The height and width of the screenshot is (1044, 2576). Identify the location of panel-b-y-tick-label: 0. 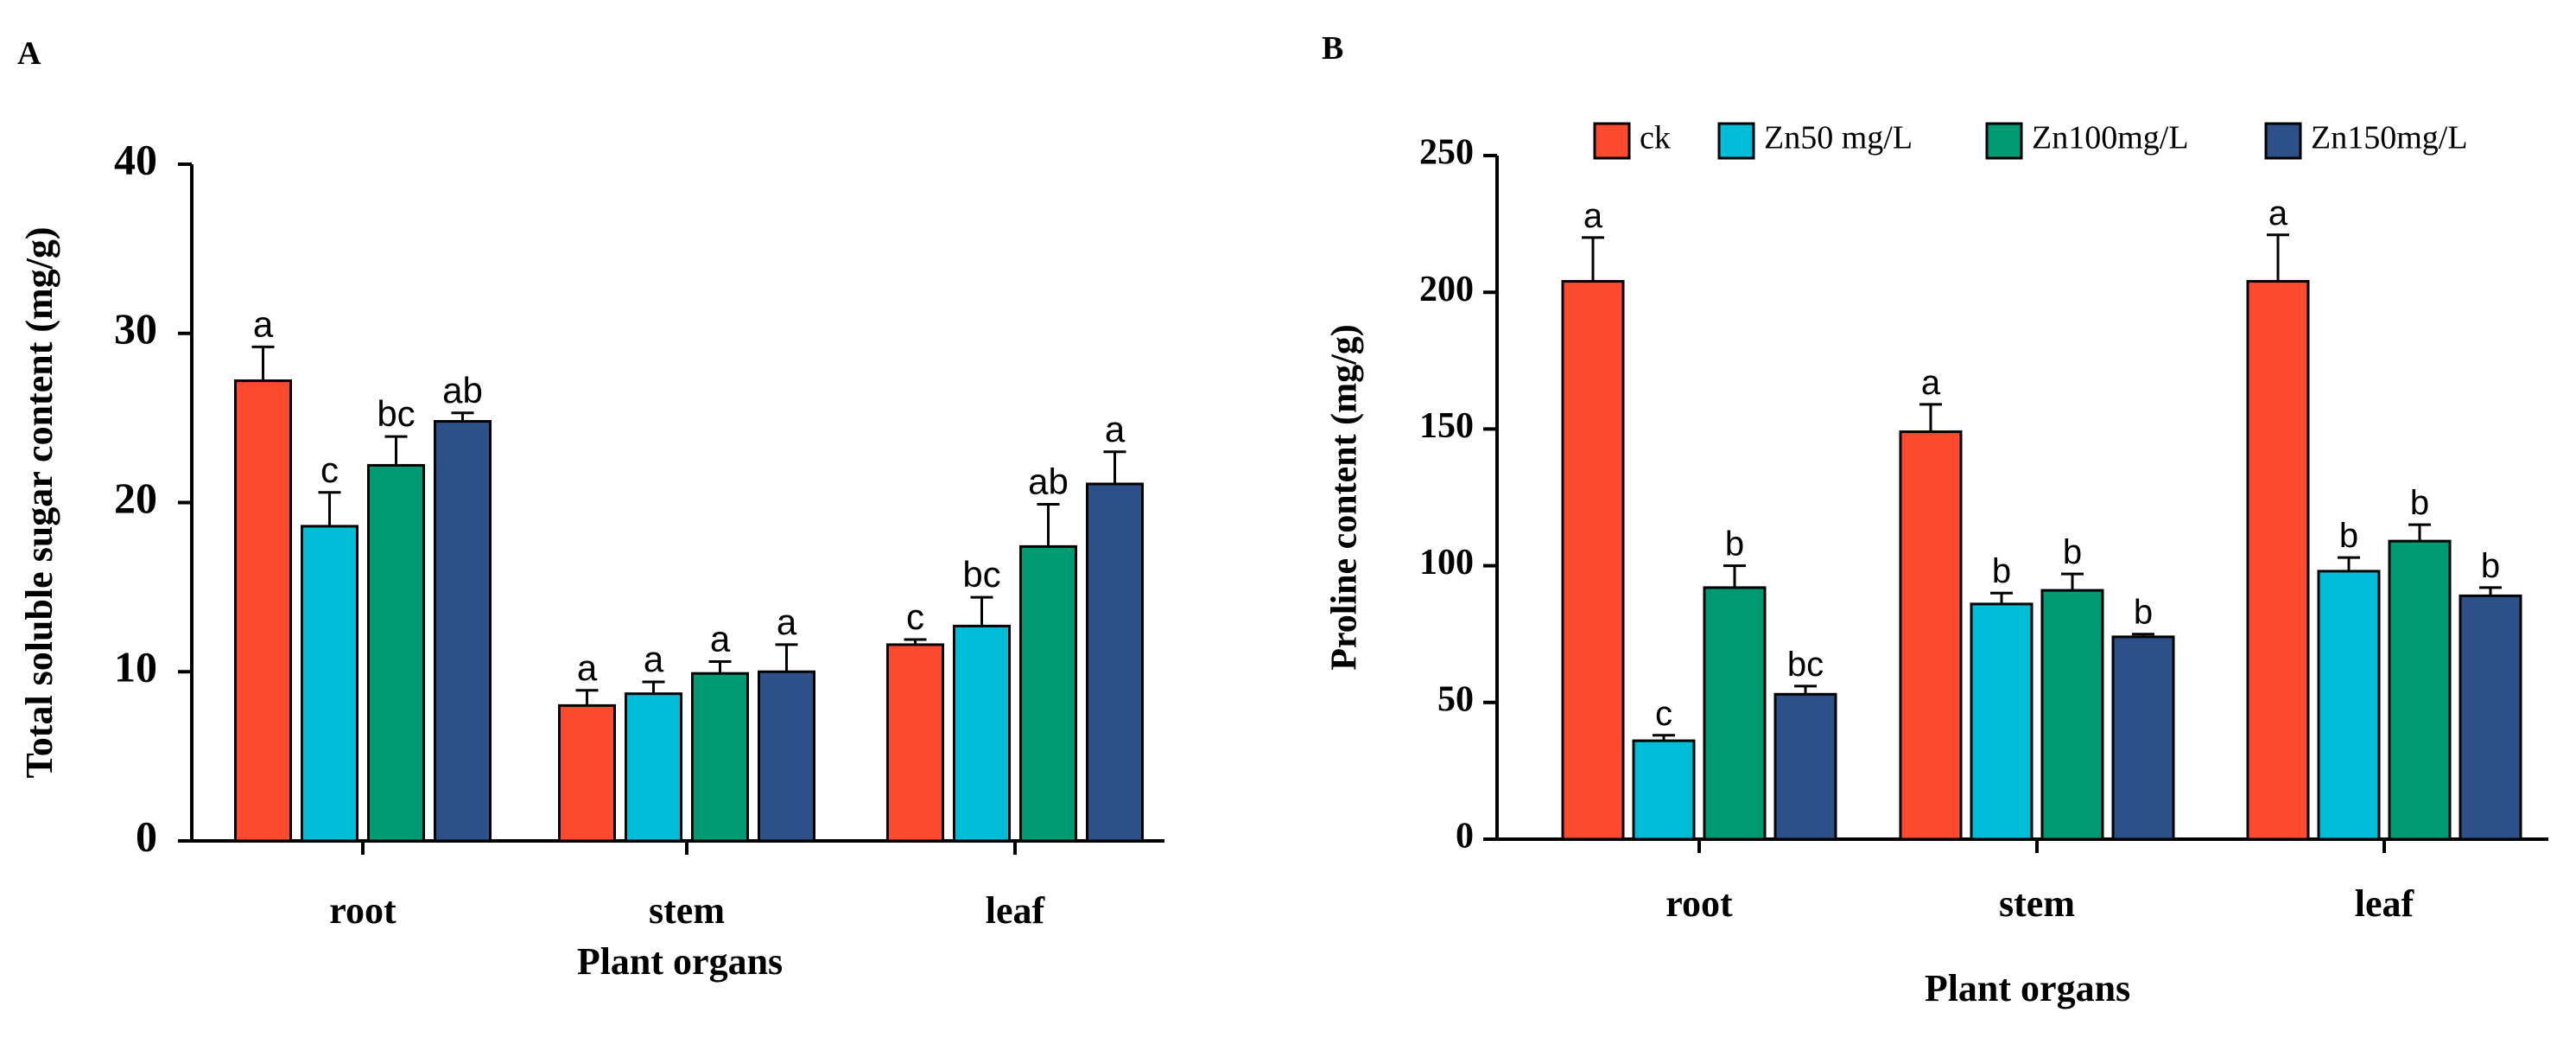
(1465, 836).